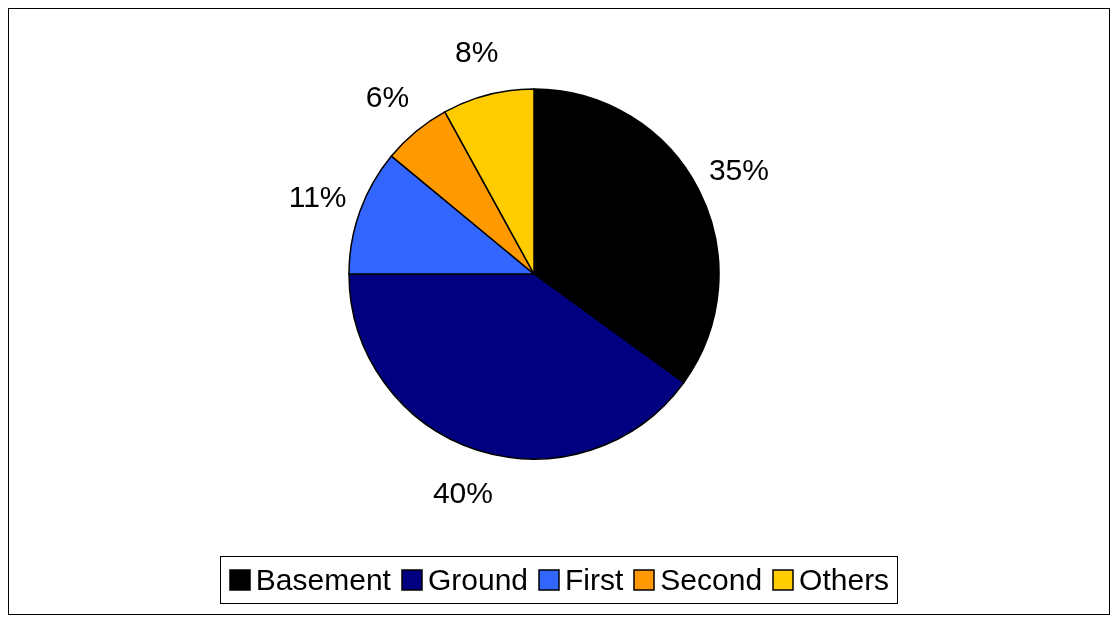 This screenshot has width=1118, height=623. I want to click on legend-label: First, so click(594, 580).